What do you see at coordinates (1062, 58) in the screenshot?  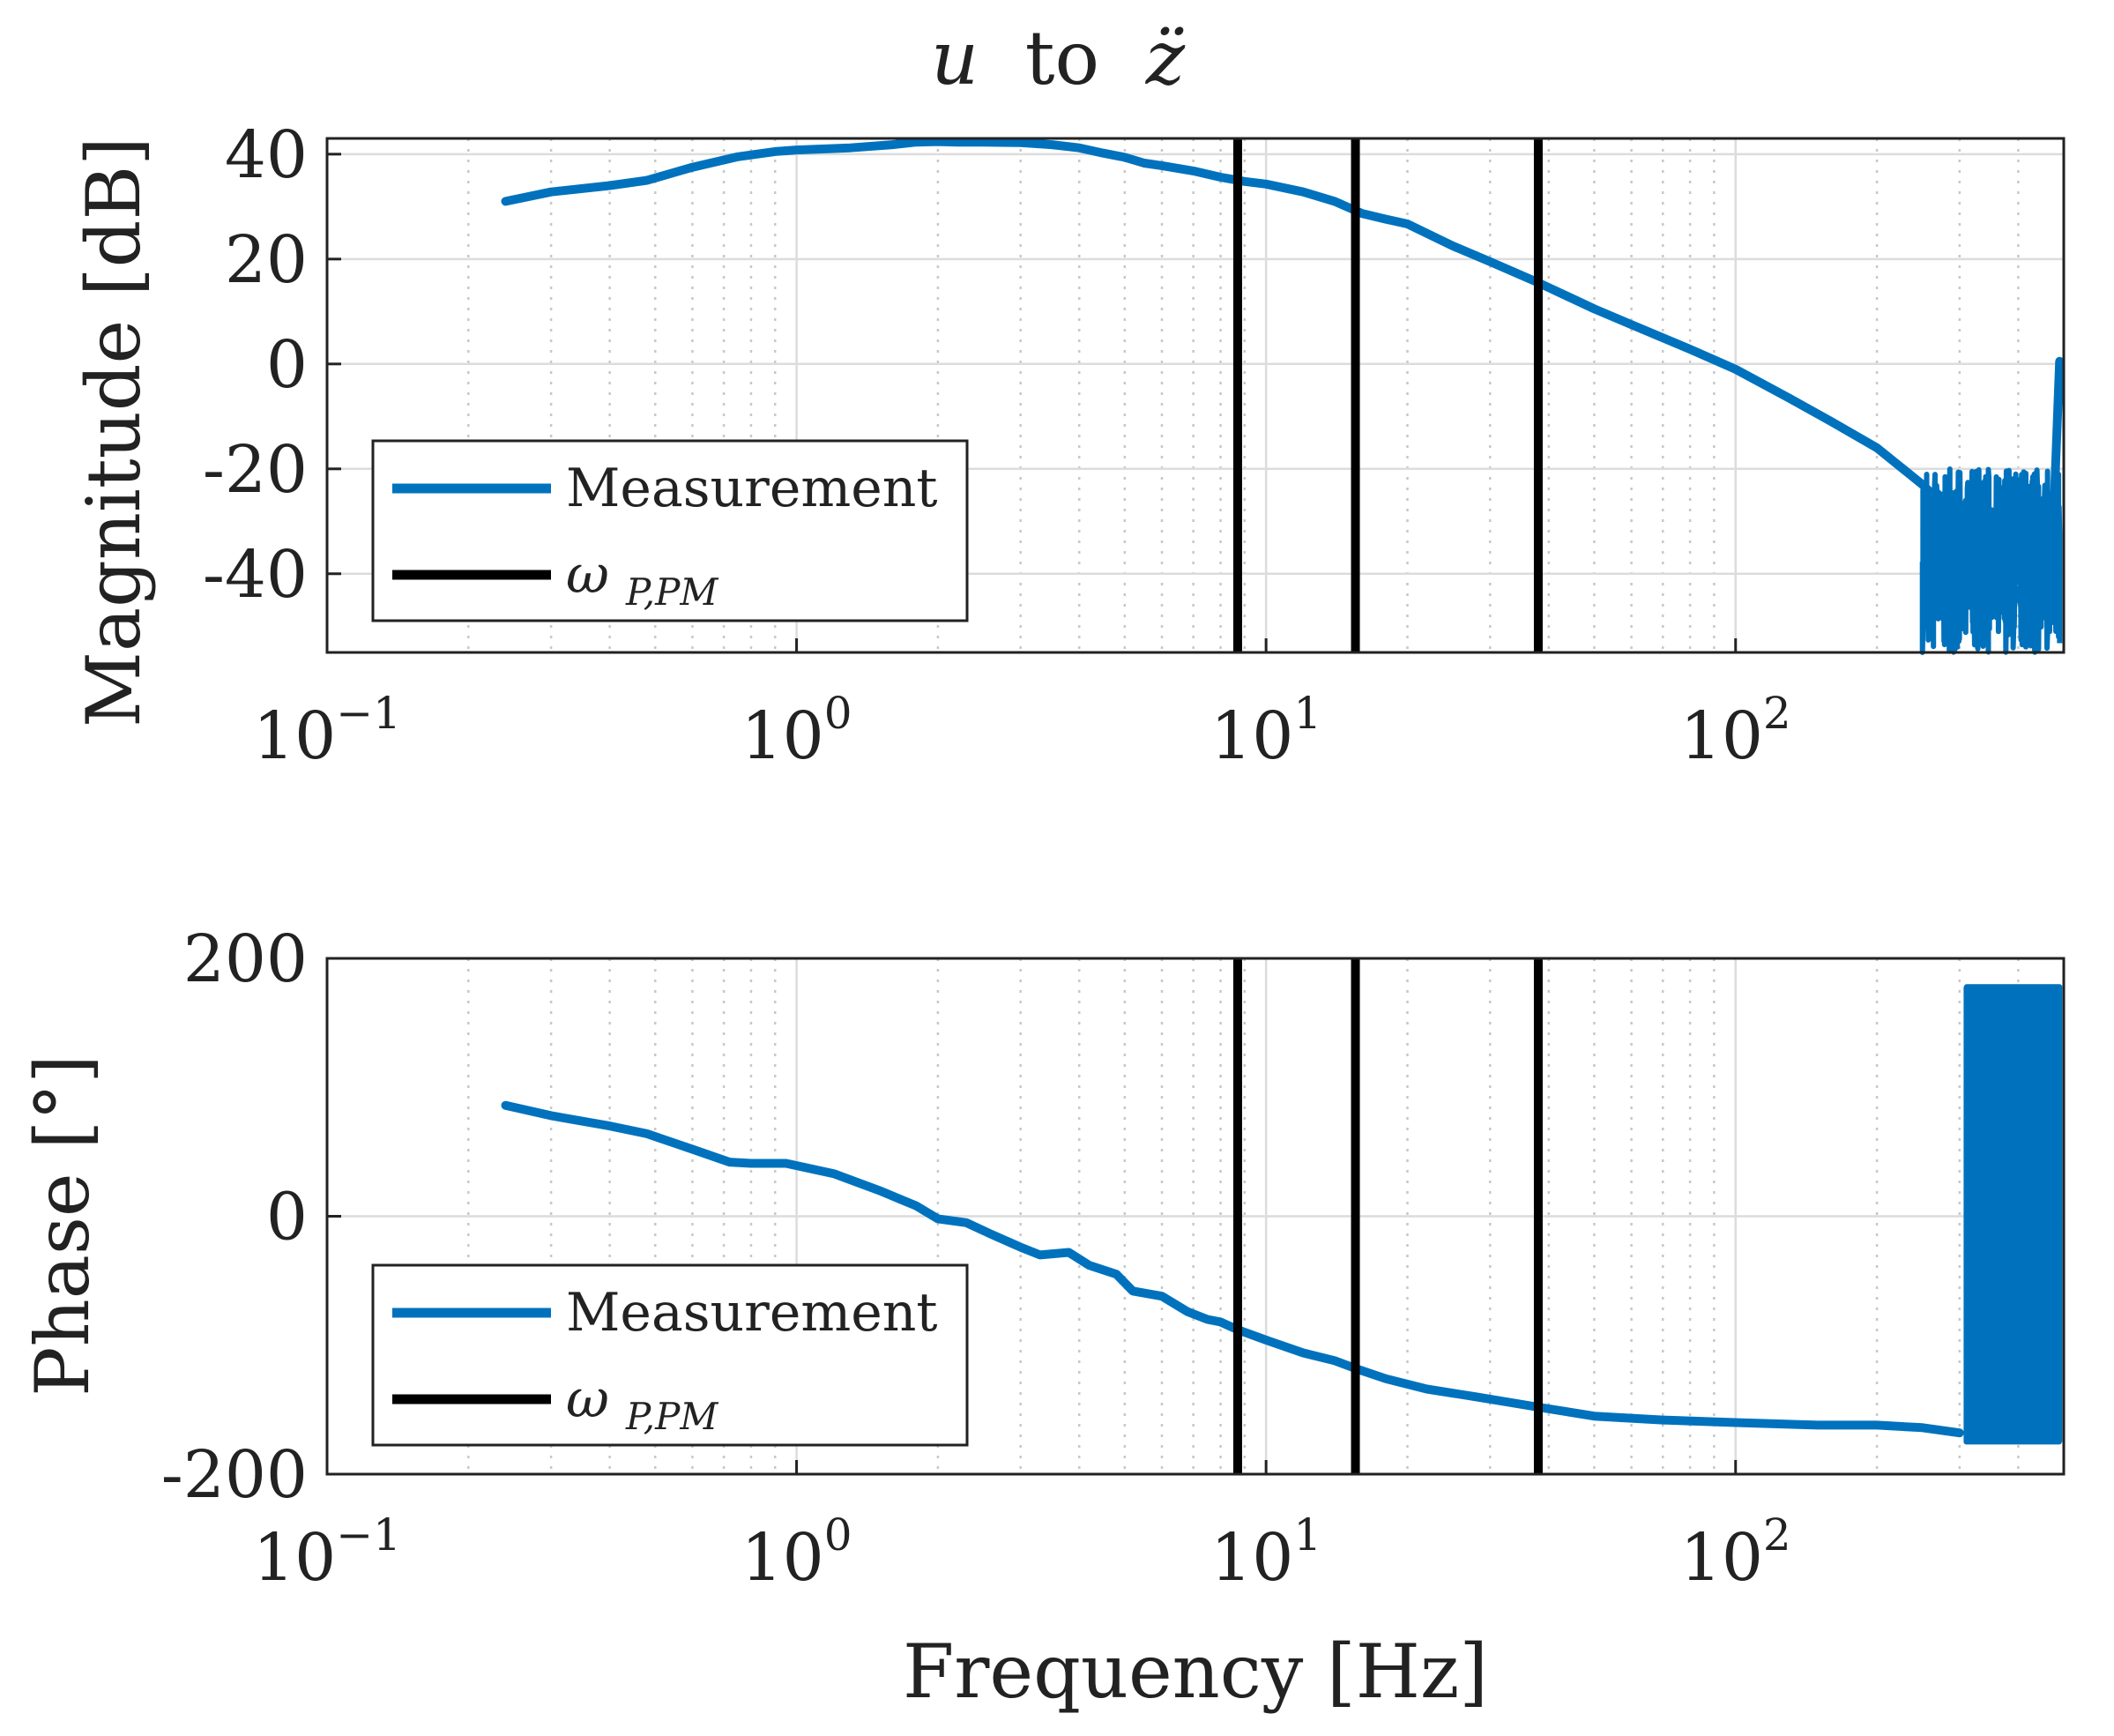 I see `title-to: to` at bounding box center [1062, 58].